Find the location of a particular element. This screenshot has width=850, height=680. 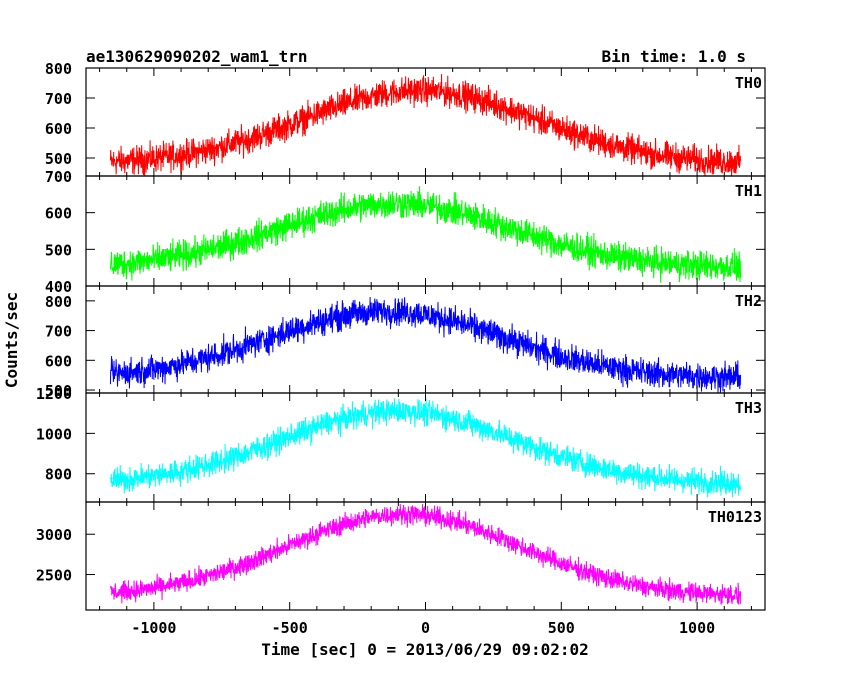

y-tick-label: 3000 is located at coordinates (54, 535).